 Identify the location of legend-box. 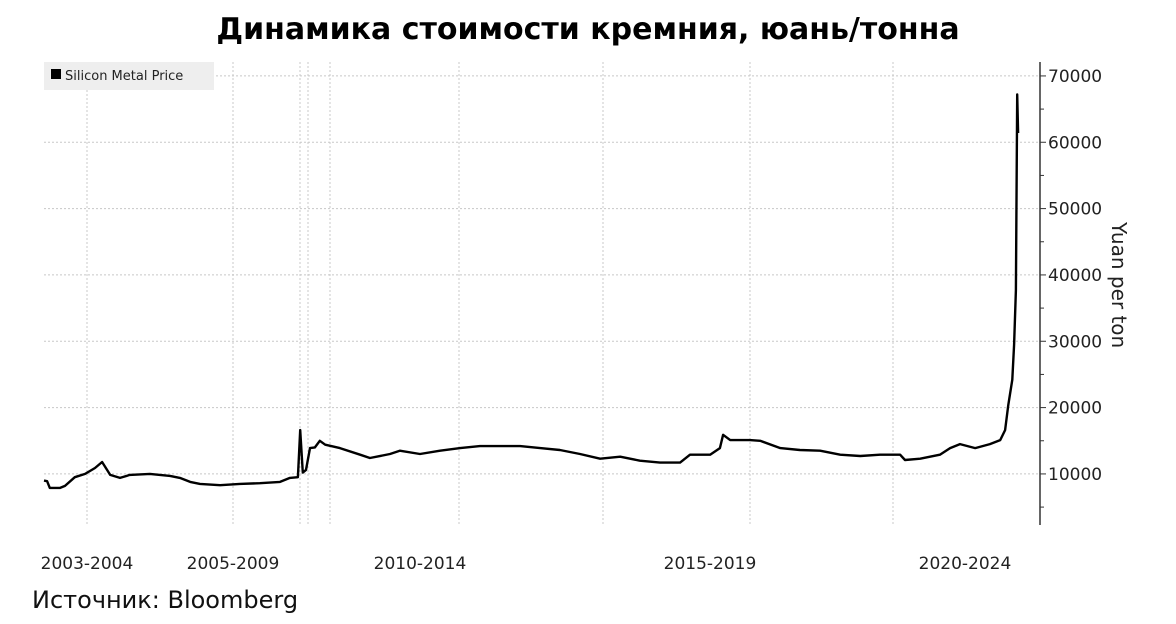
(129, 76).